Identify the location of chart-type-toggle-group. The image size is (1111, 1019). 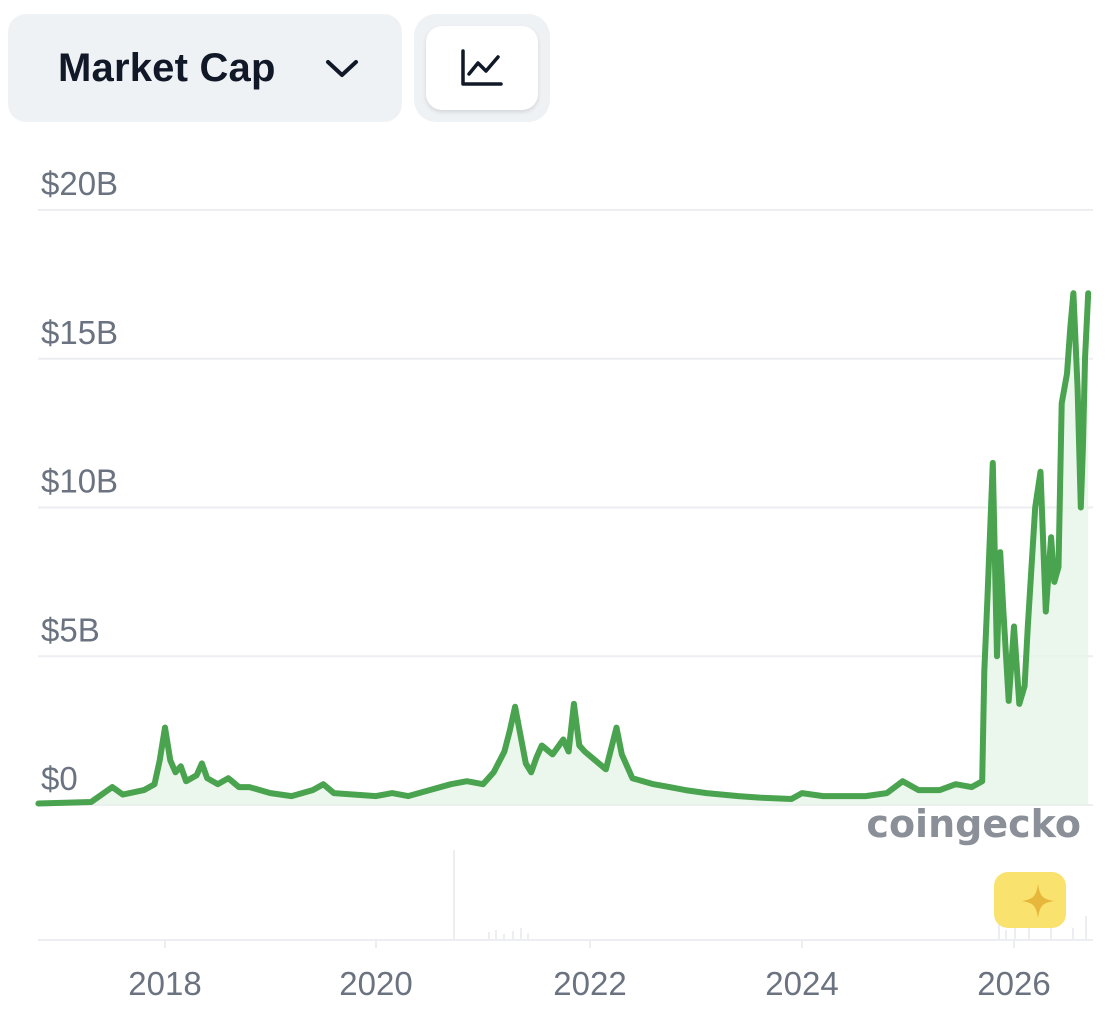
(482, 68).